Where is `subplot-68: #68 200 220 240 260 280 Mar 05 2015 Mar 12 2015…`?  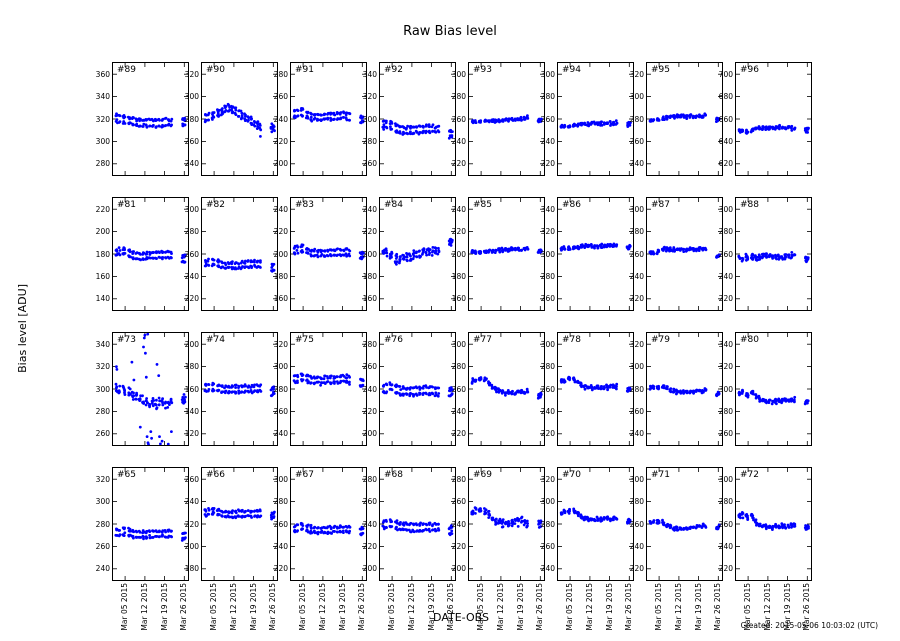 subplot-68: #68 200 220 240 260 280 Mar 05 2015 Mar 12 2015… is located at coordinates (409, 549).